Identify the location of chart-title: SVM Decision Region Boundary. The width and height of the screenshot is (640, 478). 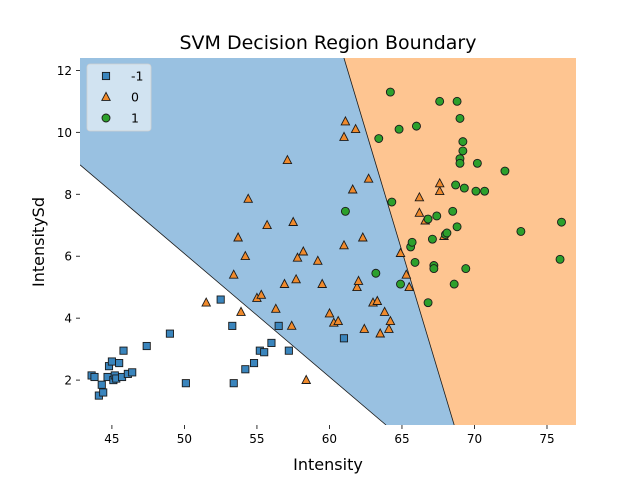
(327, 43).